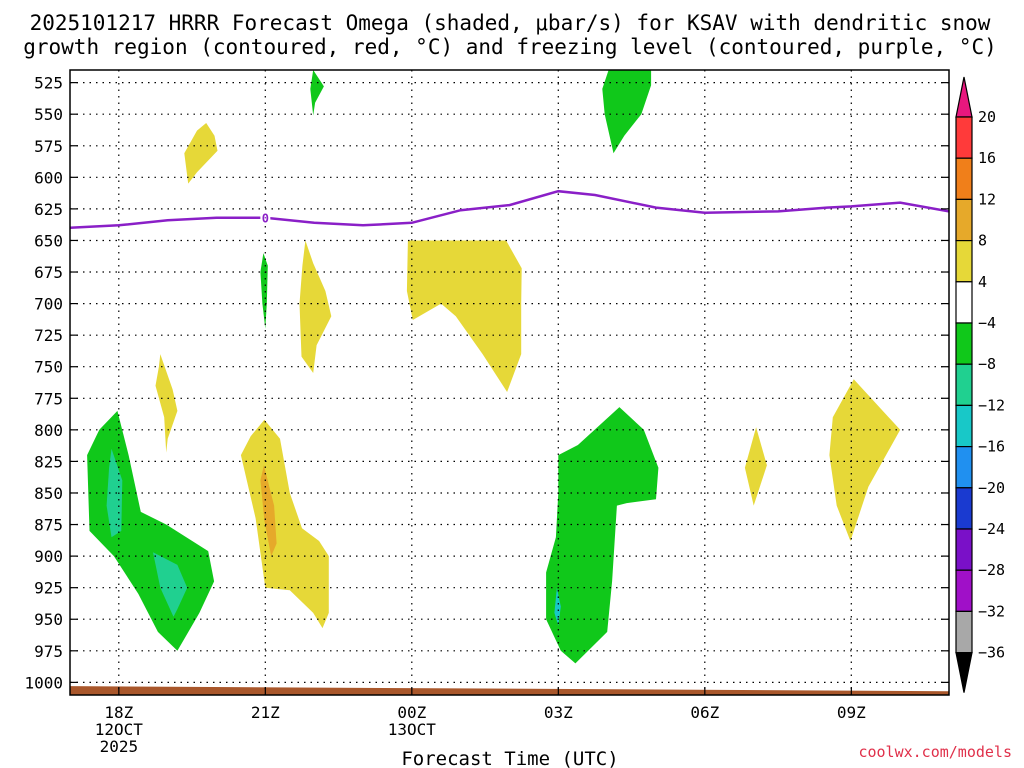 The height and width of the screenshot is (768, 1024). What do you see at coordinates (558, 712) in the screenshot?
I see `x-tick-label-03Z: 03Z` at bounding box center [558, 712].